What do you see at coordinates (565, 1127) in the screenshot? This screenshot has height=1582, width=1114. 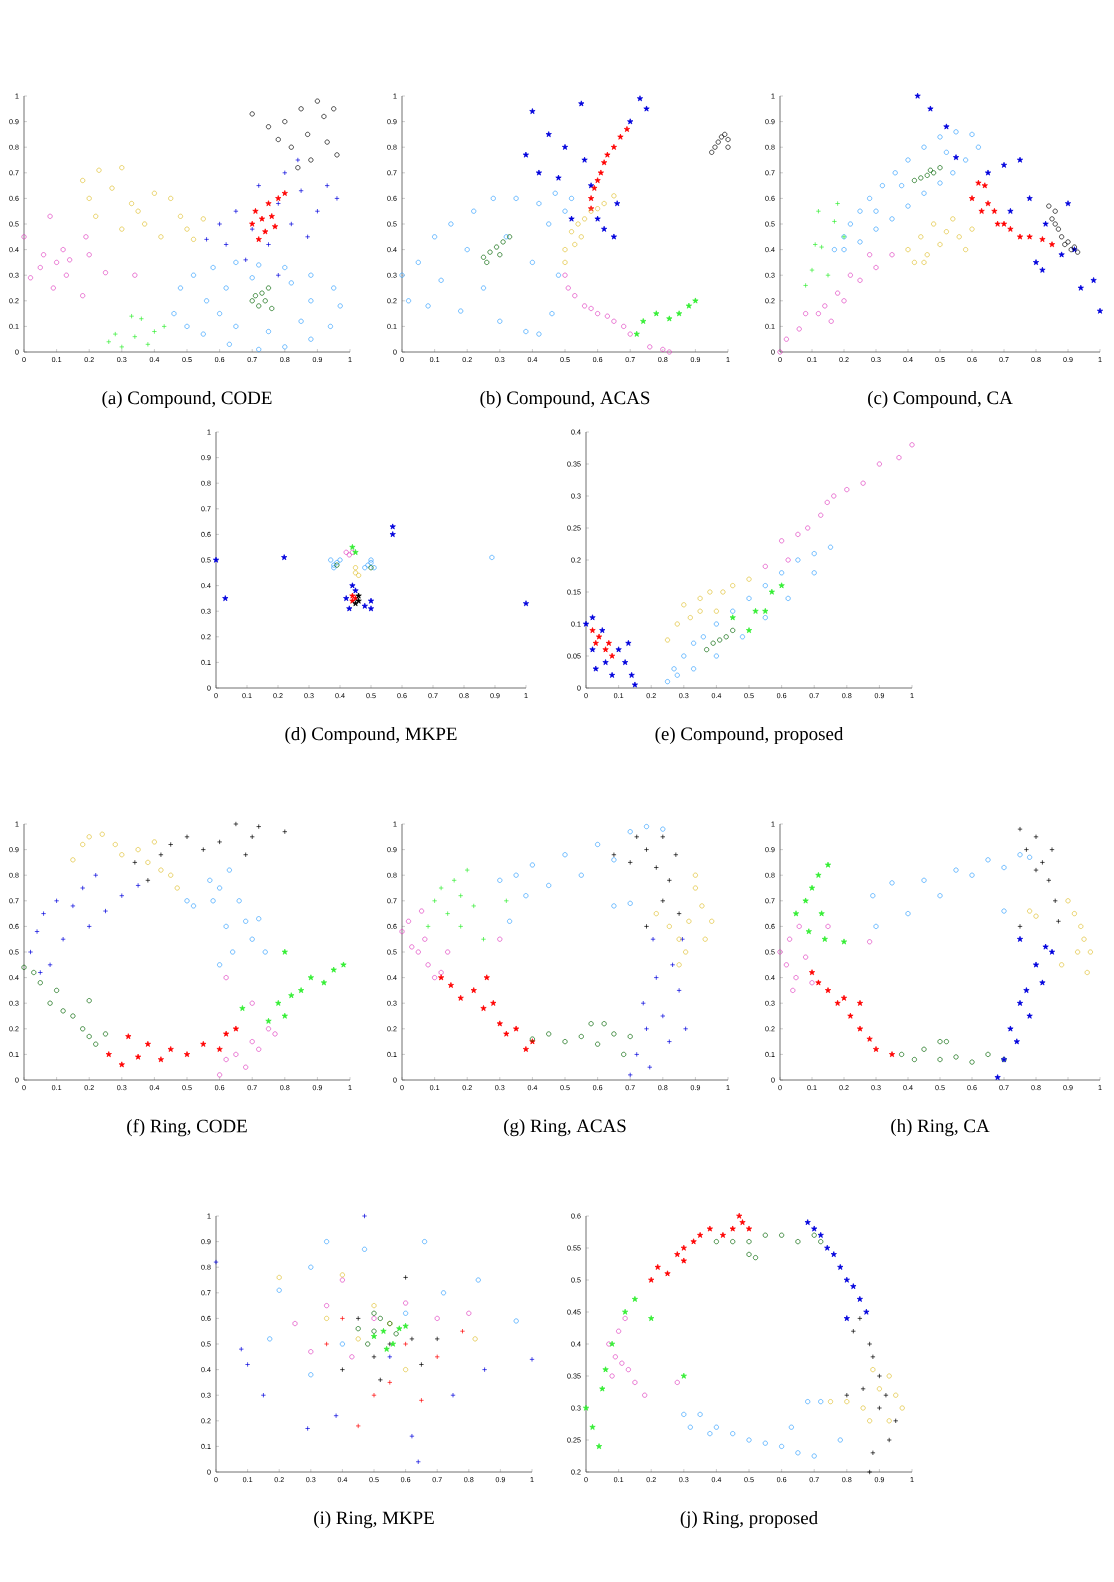 I see `text: (g) Ring, ACAS` at bounding box center [565, 1127].